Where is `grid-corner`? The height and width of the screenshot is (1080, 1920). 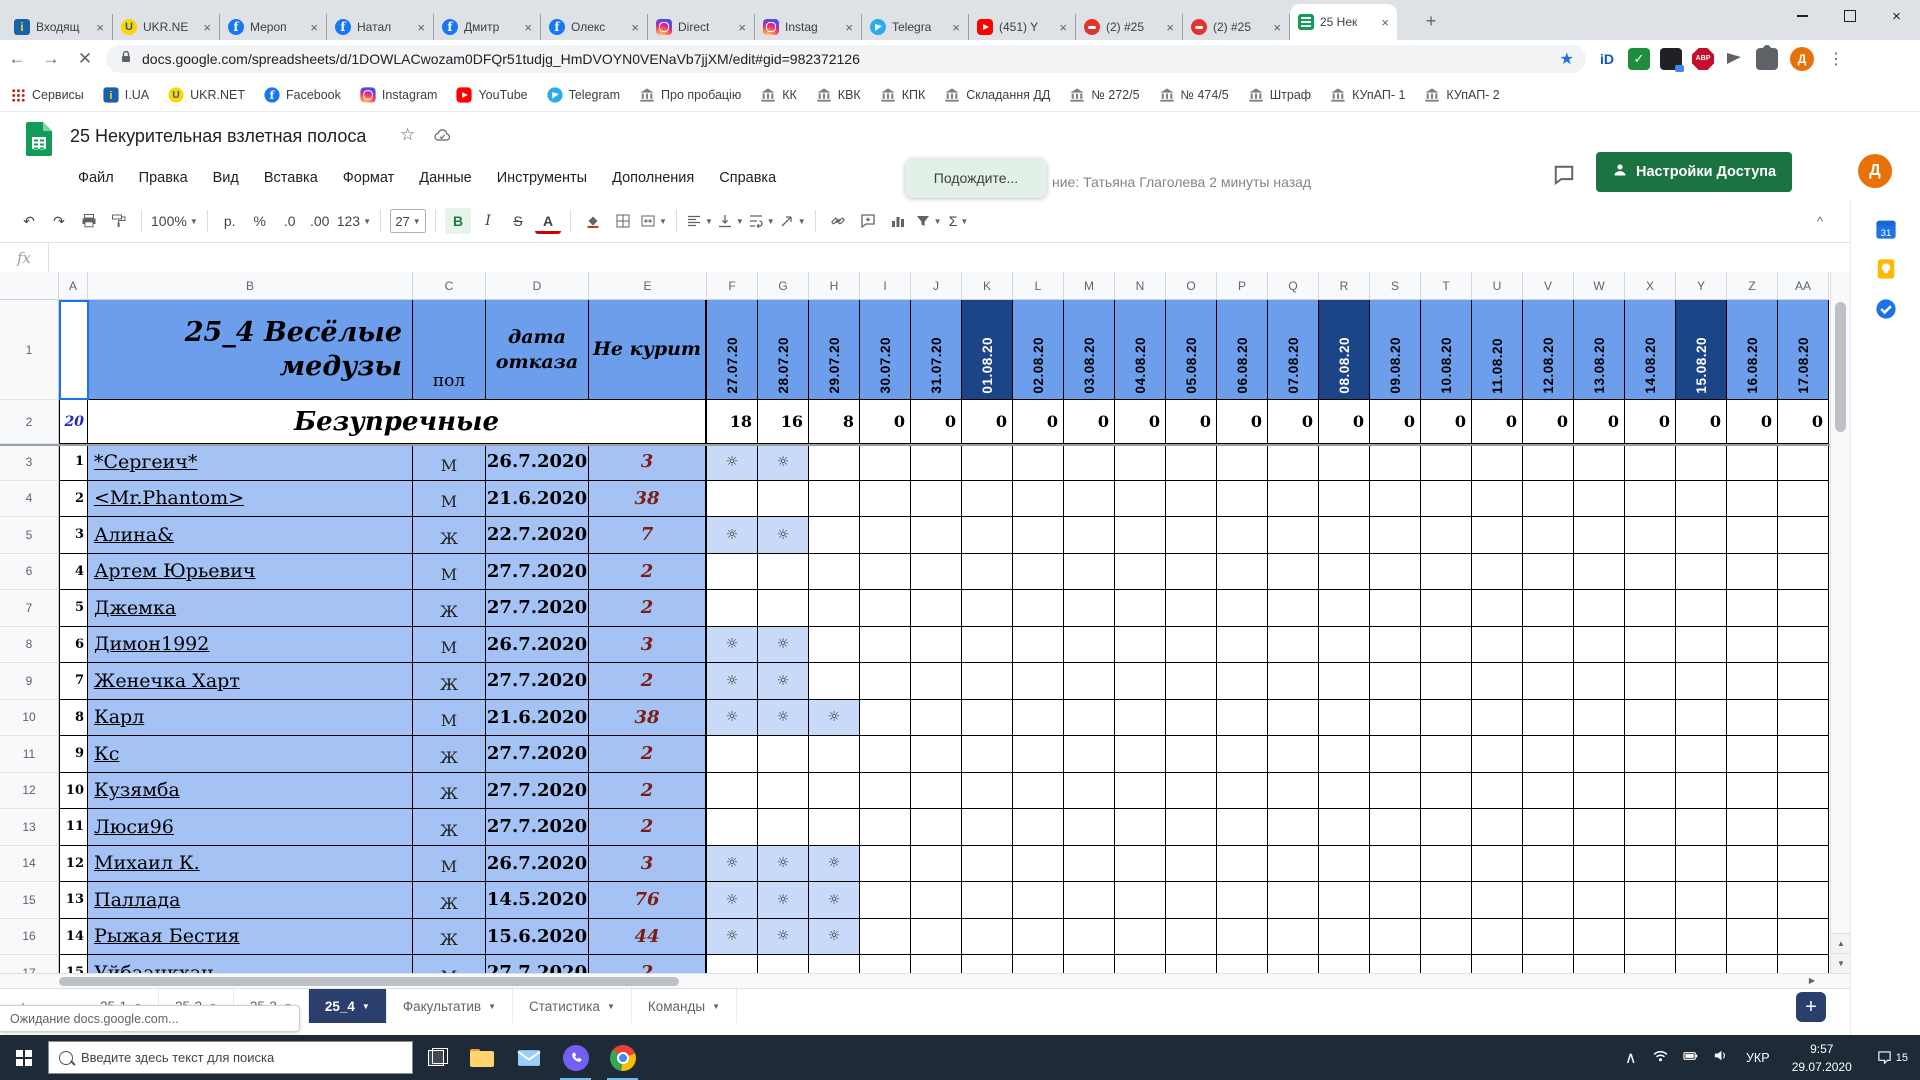
grid-corner is located at coordinates (29, 286).